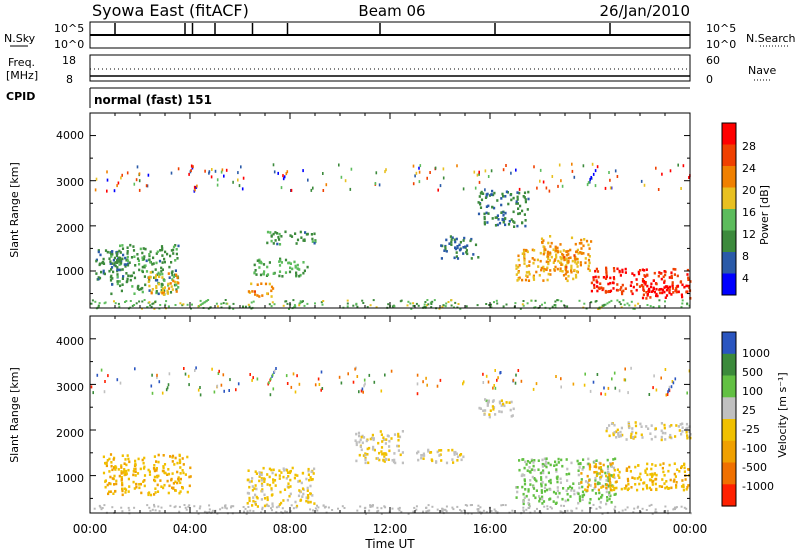 This screenshot has width=800, height=554. Describe the element at coordinates (69, 79) in the screenshot. I see `freq-left-tick-bottom: 8` at that location.